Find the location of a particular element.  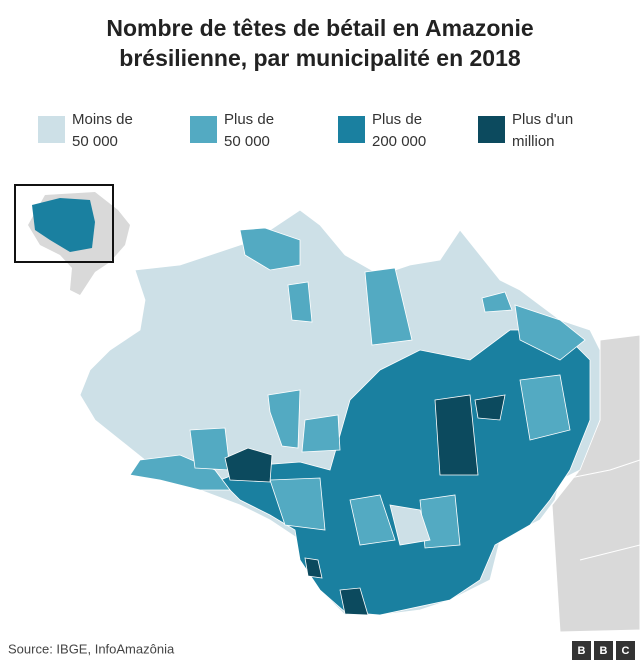

legend-label: million is located at coordinates (533, 141).